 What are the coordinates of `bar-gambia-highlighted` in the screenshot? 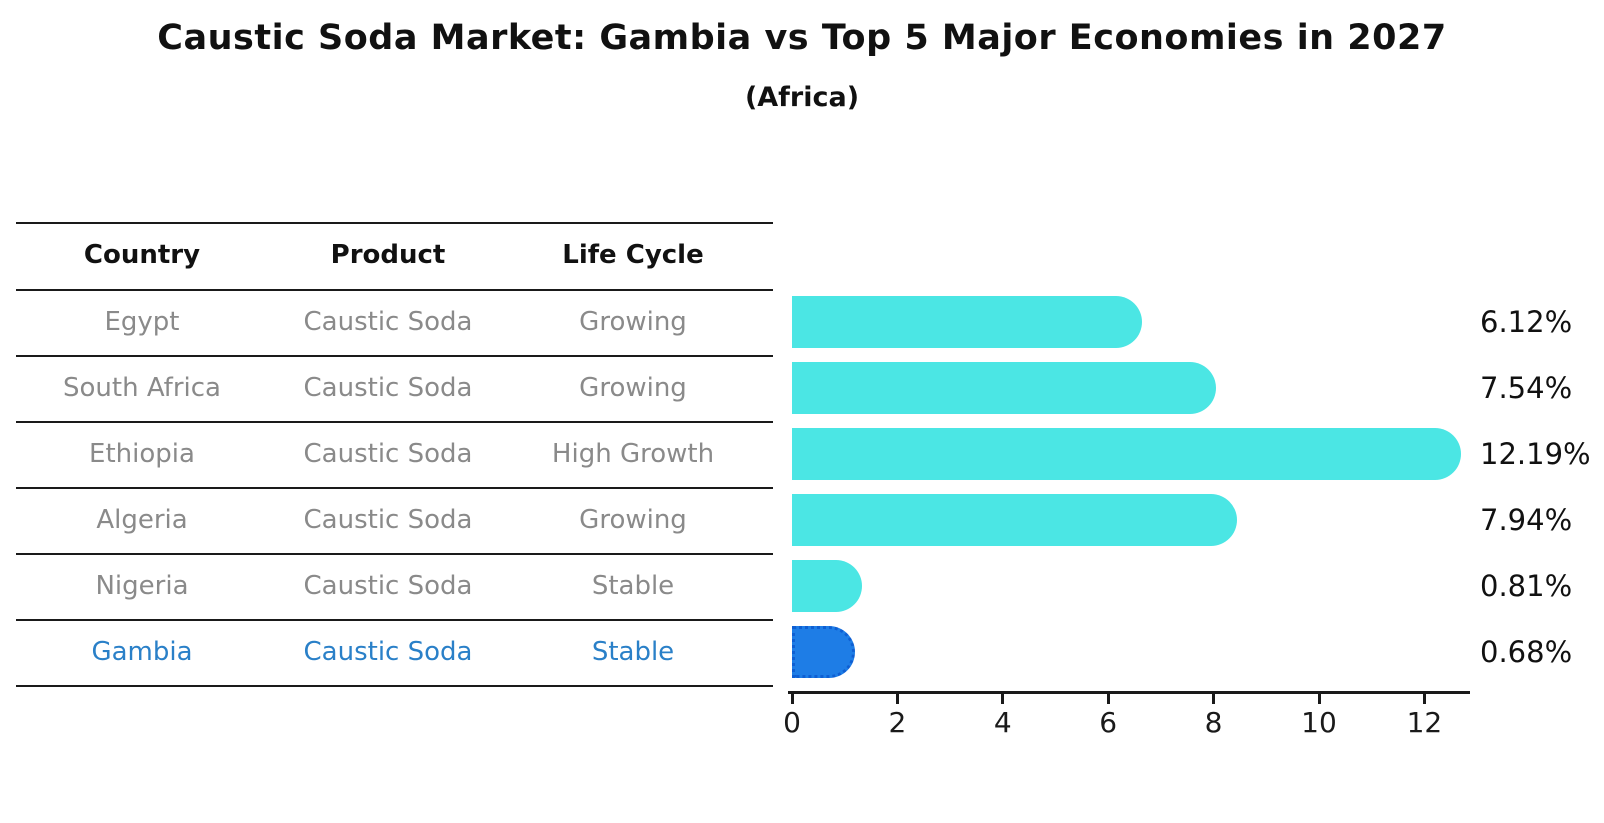 It's located at (823, 652).